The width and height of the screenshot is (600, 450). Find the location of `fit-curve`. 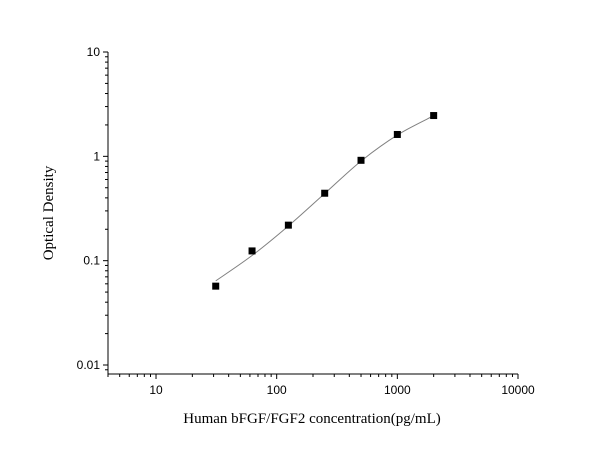

fit-curve is located at coordinates (324, 198).